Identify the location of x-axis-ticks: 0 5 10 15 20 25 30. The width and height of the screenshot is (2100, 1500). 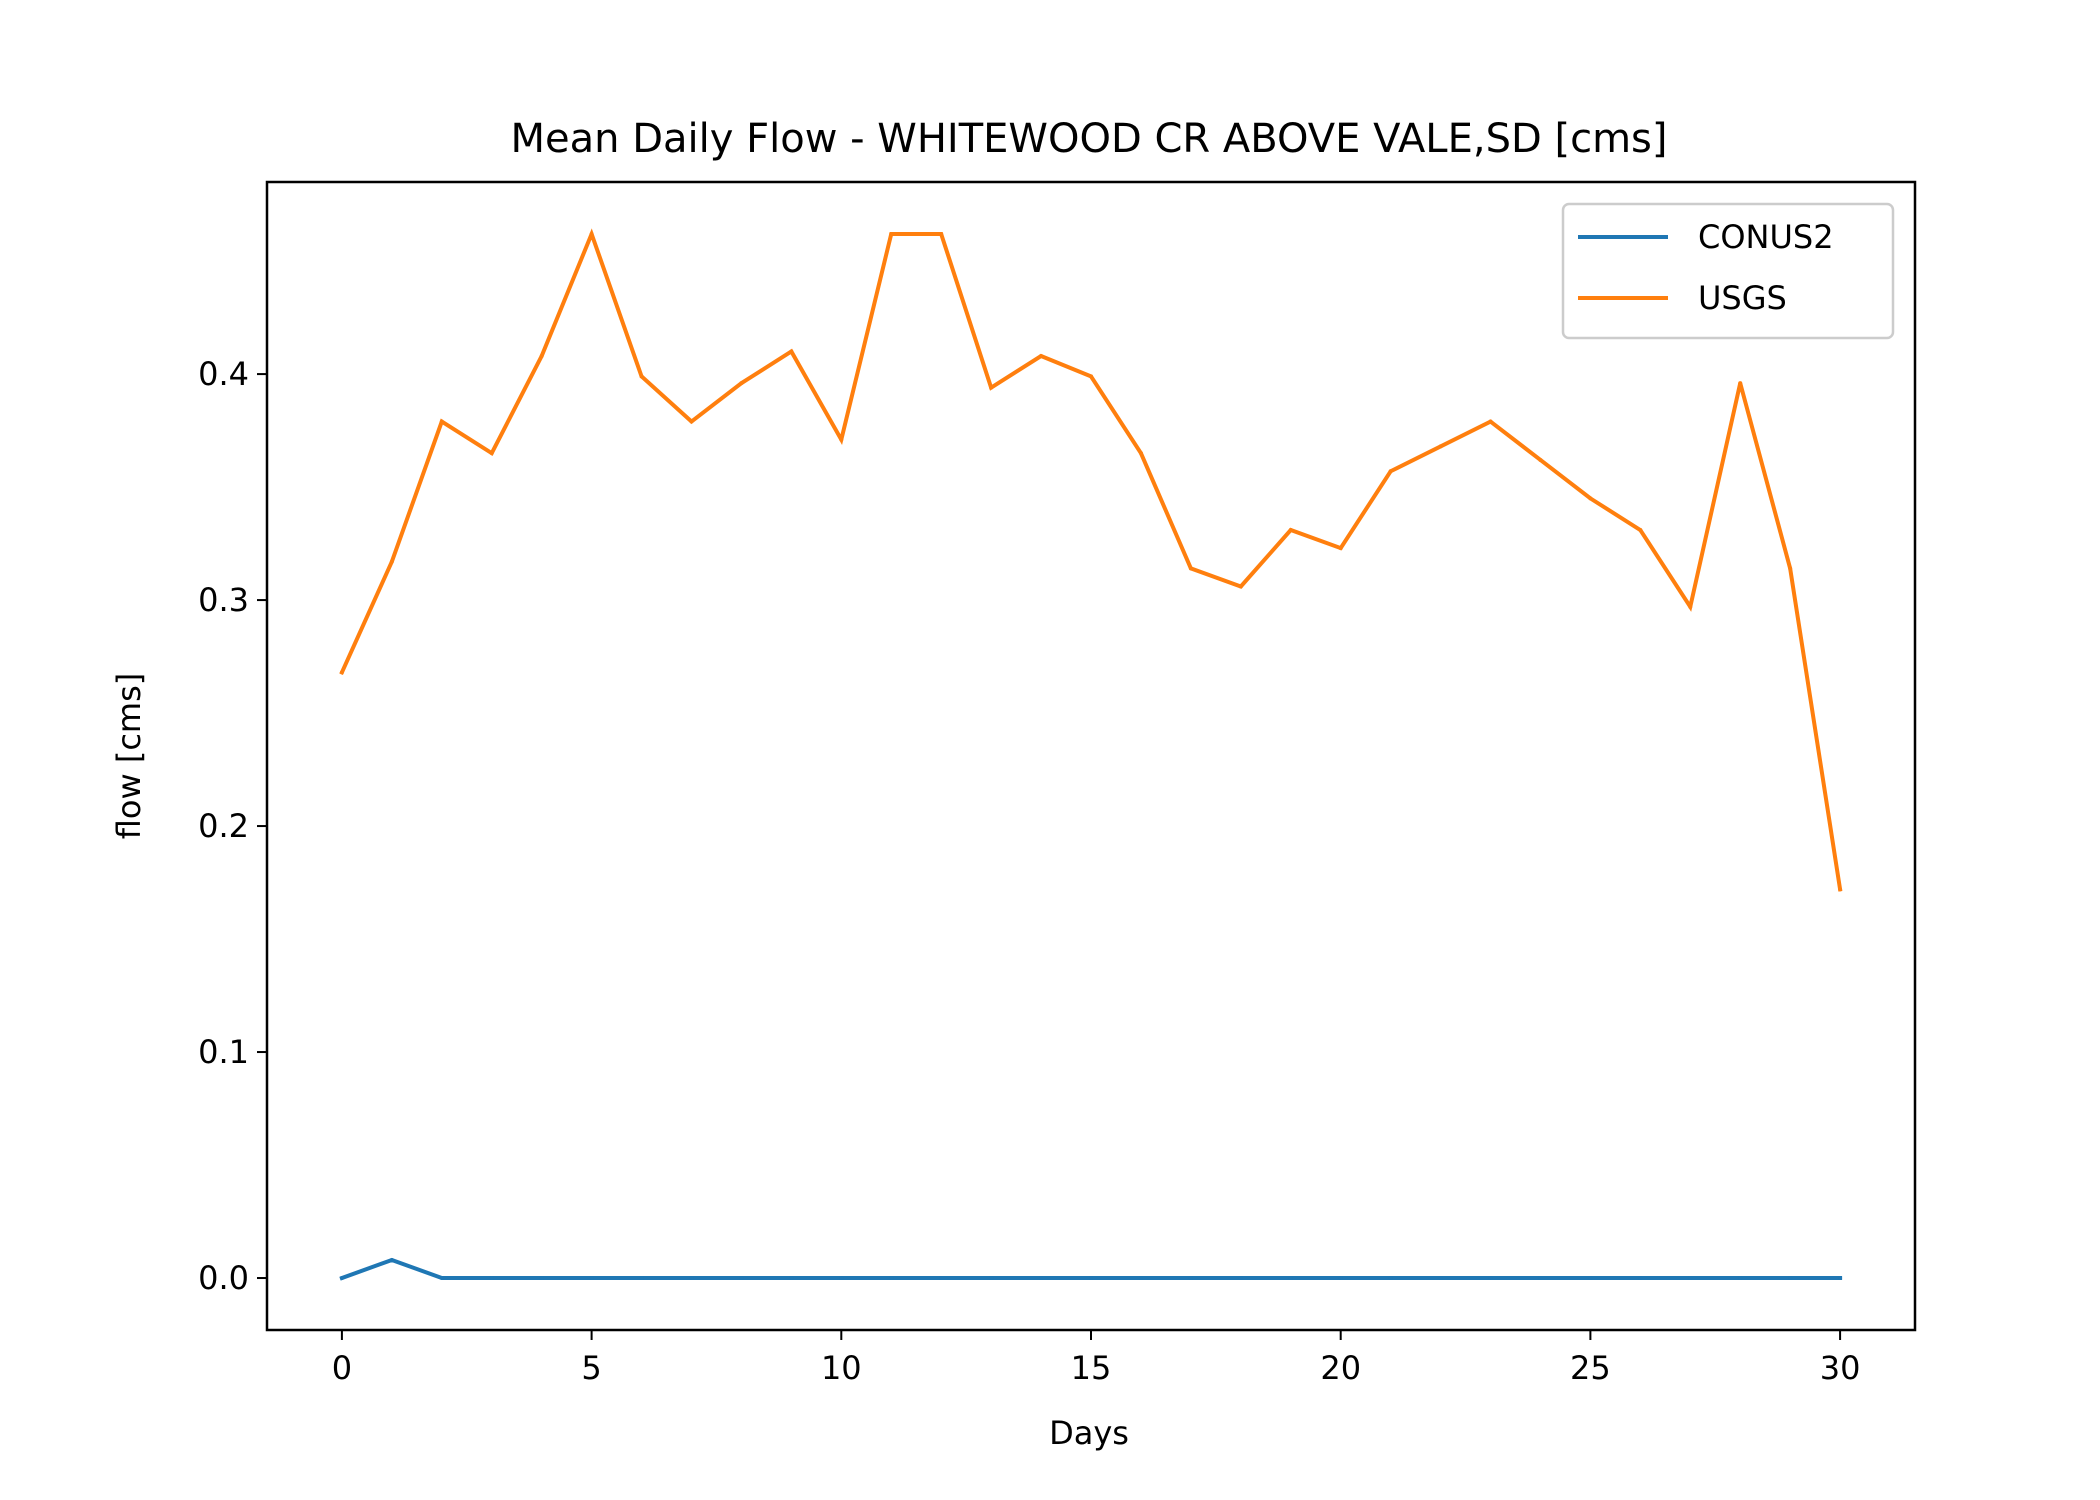
(1096, 1358).